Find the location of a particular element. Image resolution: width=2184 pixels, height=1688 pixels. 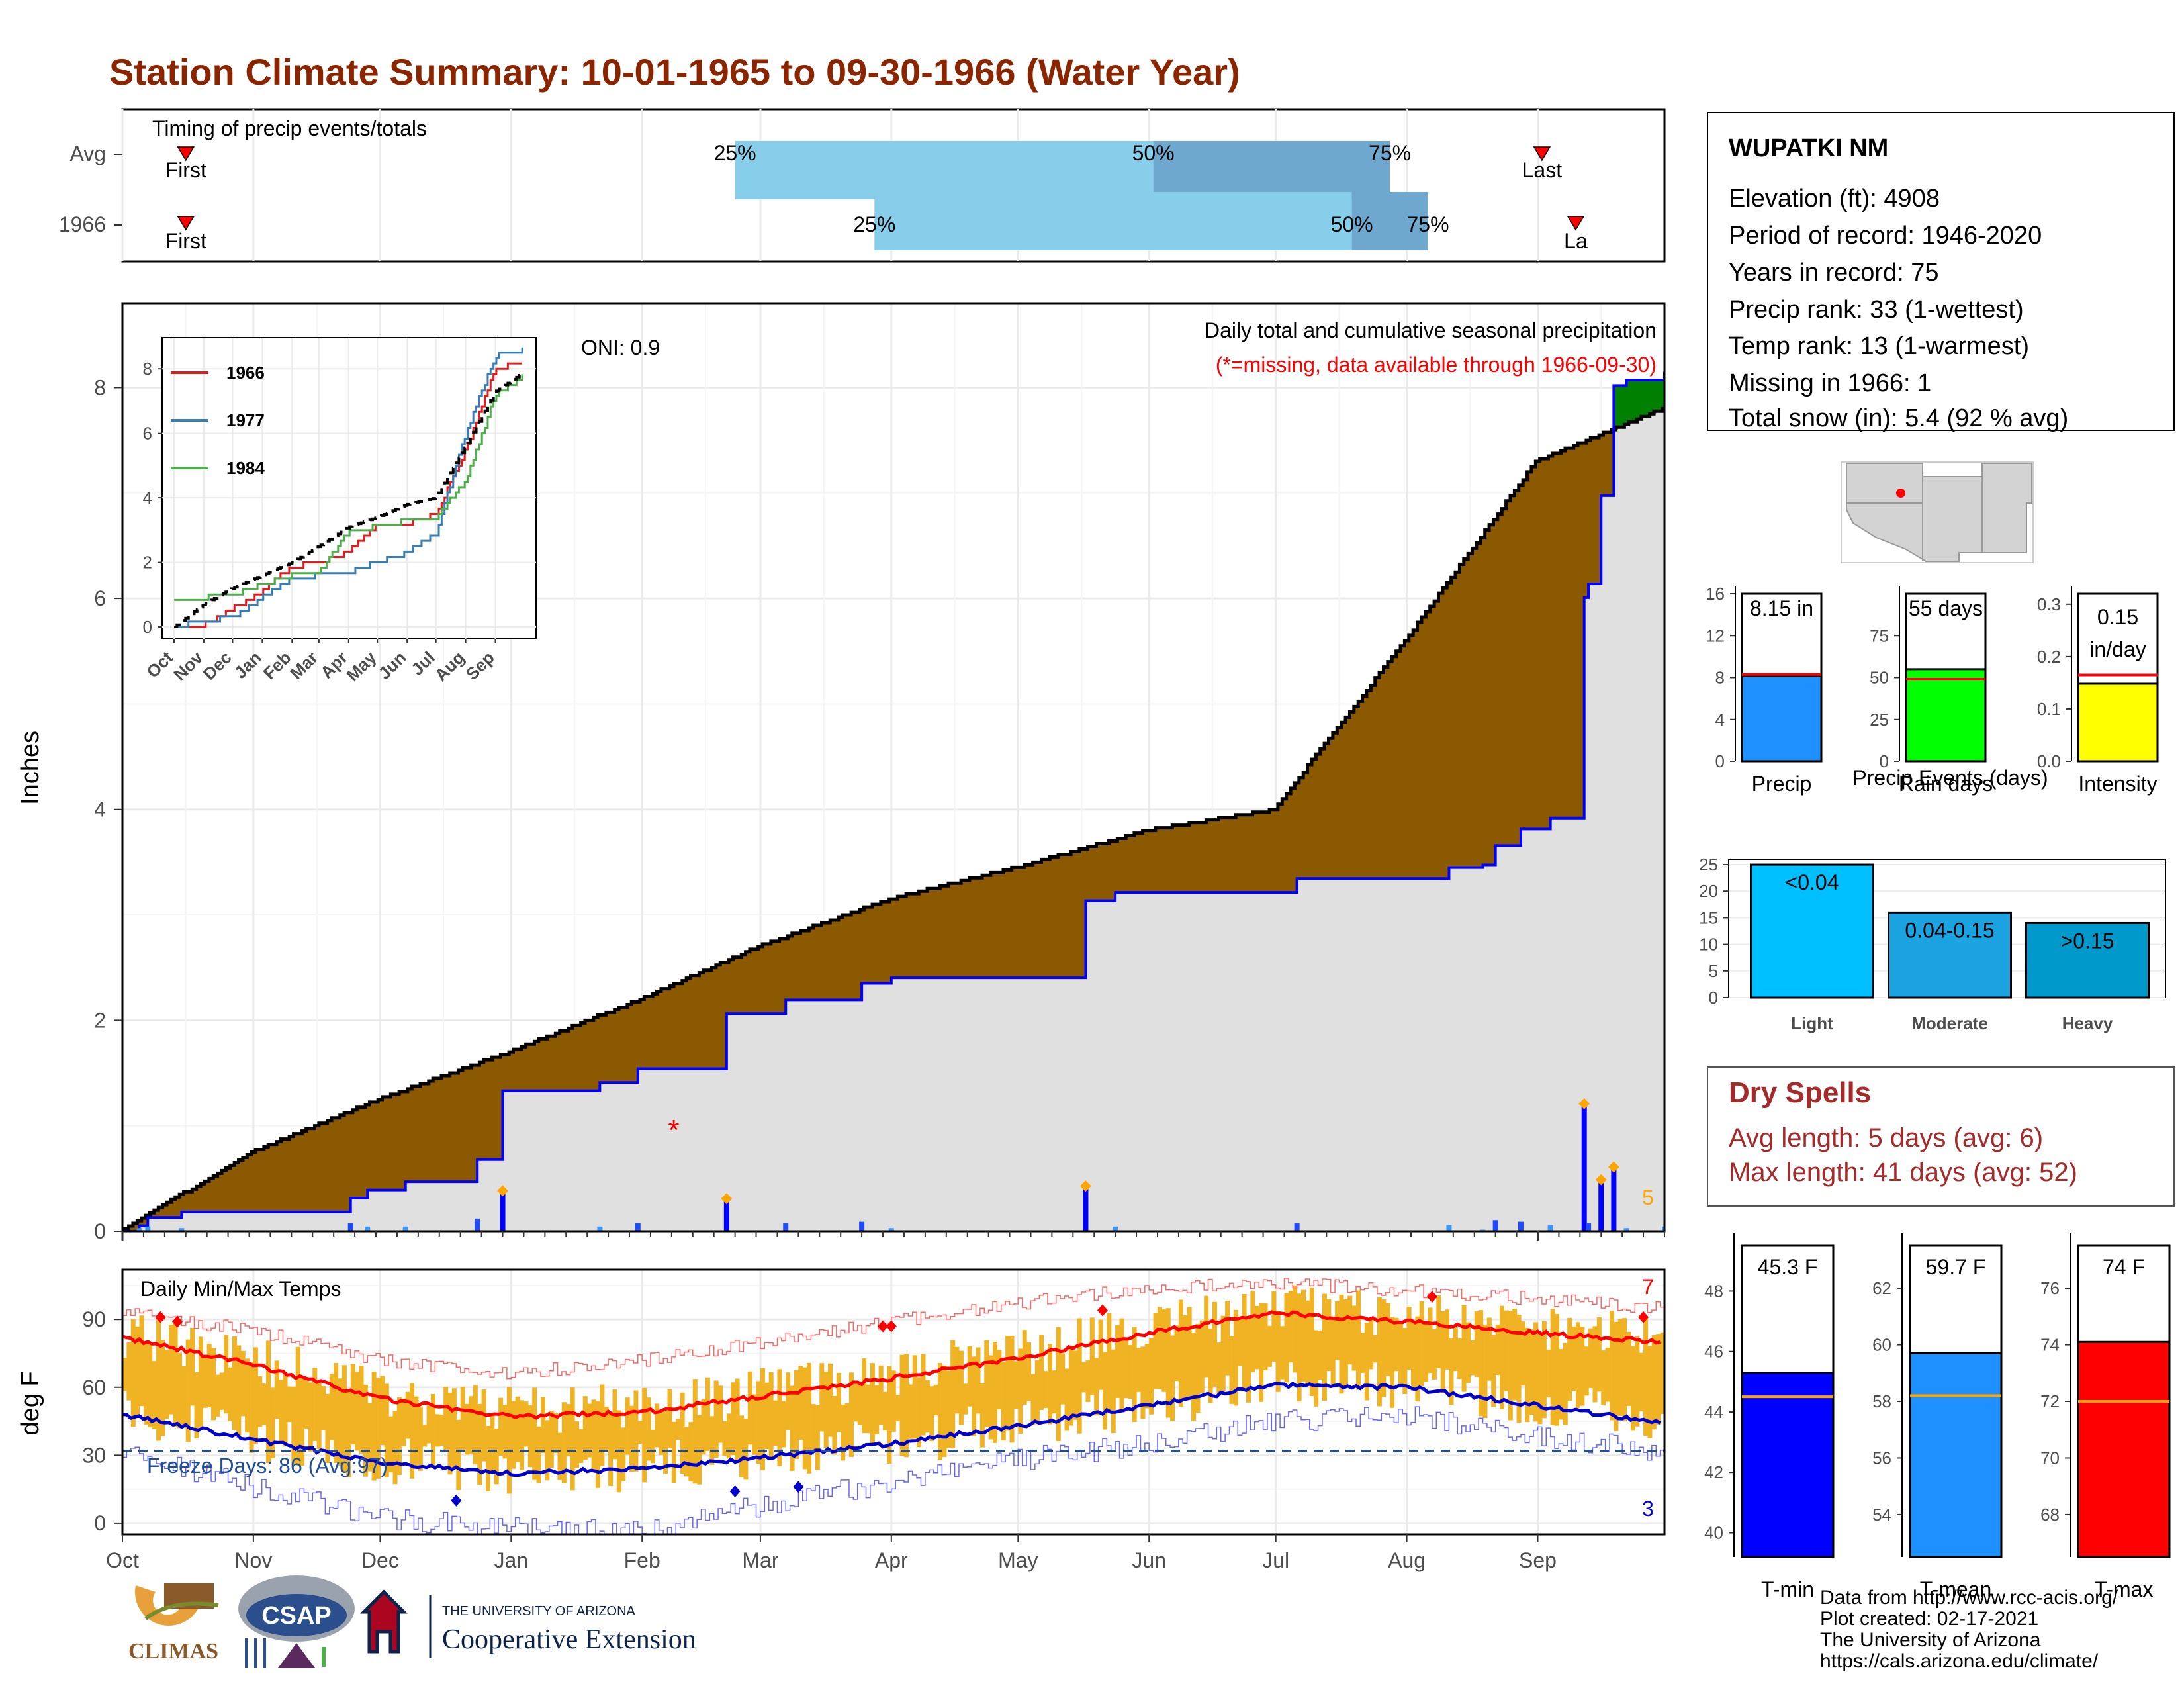

temp-bar-value: 45.3 F is located at coordinates (1788, 1267).